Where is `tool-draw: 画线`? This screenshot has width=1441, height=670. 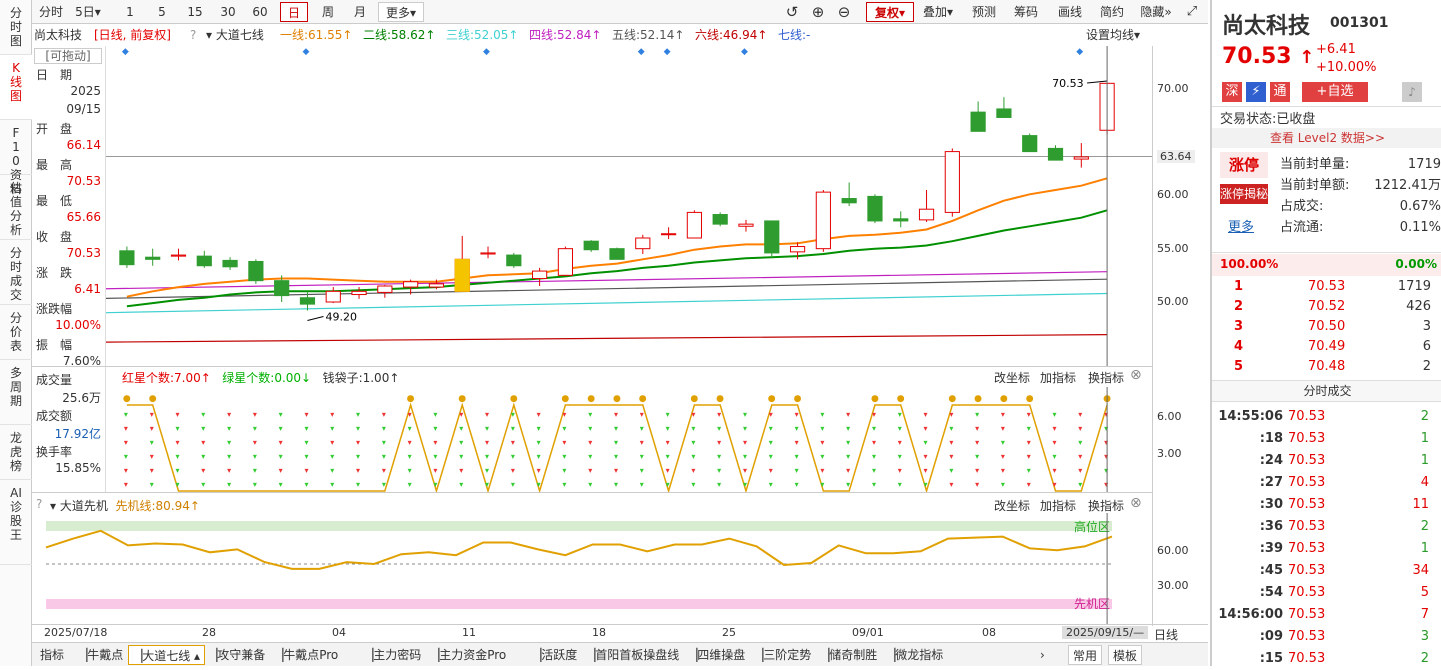 tool-draw: 画线 is located at coordinates (1069, 12).